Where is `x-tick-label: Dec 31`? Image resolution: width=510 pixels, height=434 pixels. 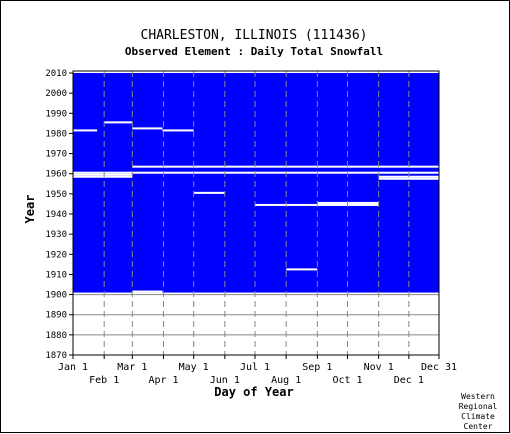 x-tick-label: Dec 31 is located at coordinates (439, 367).